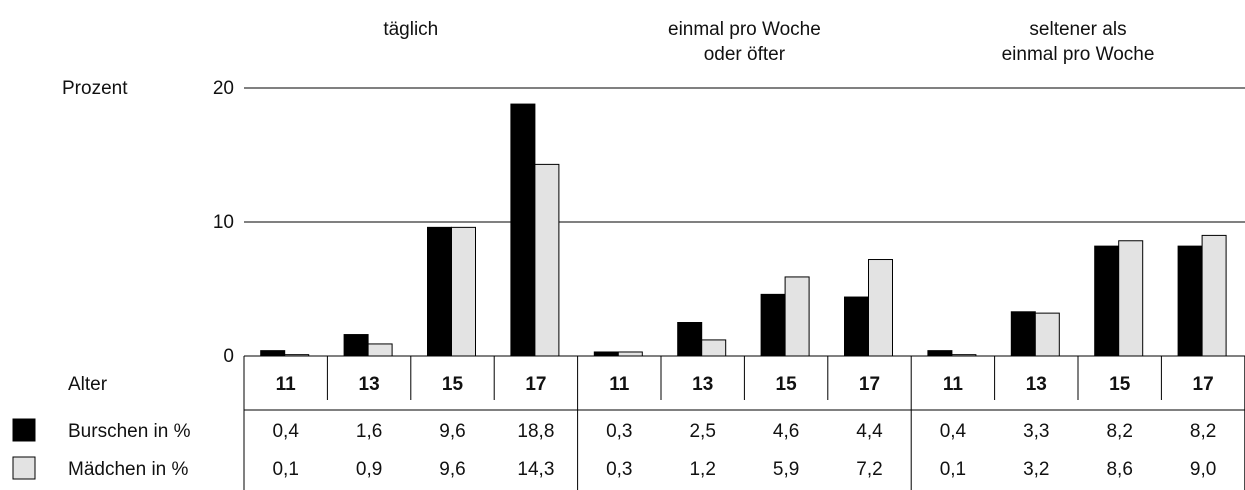 The height and width of the screenshot is (490, 1245). Describe the element at coordinates (228, 356) in the screenshot. I see `y-tick-label: 0` at that location.